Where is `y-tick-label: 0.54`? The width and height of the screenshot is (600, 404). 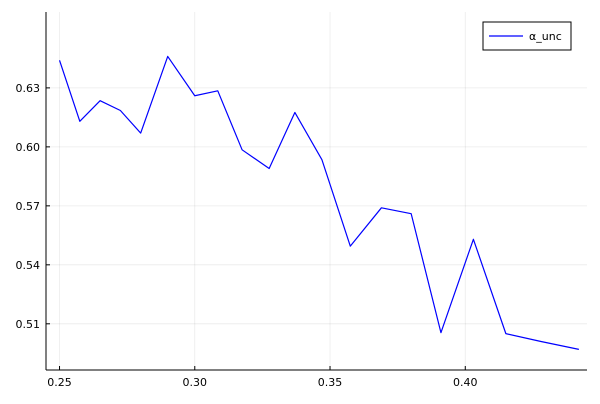 y-tick-label: 0.54 is located at coordinates (28, 265).